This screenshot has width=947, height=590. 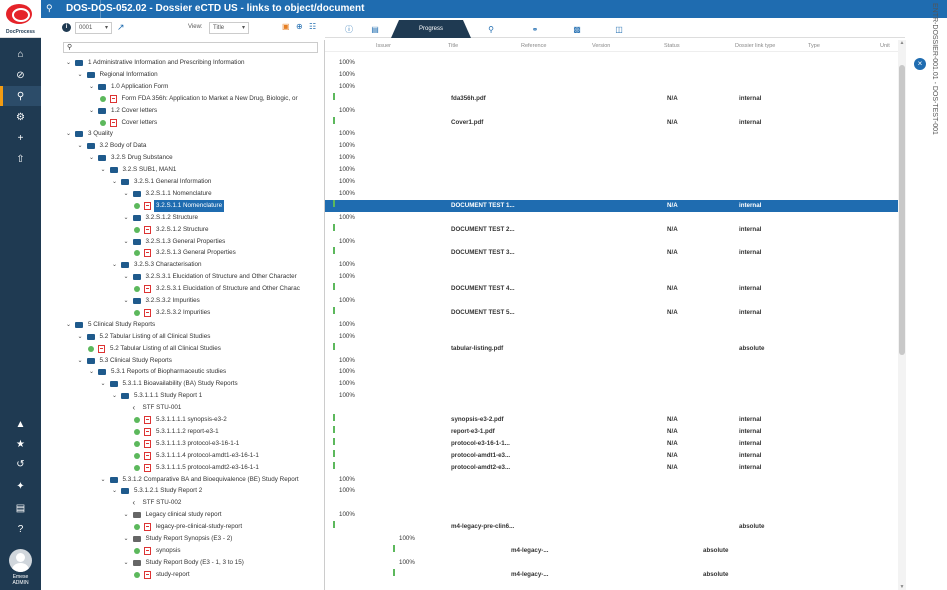 I want to click on add-icon: +, so click(x=20, y=138).